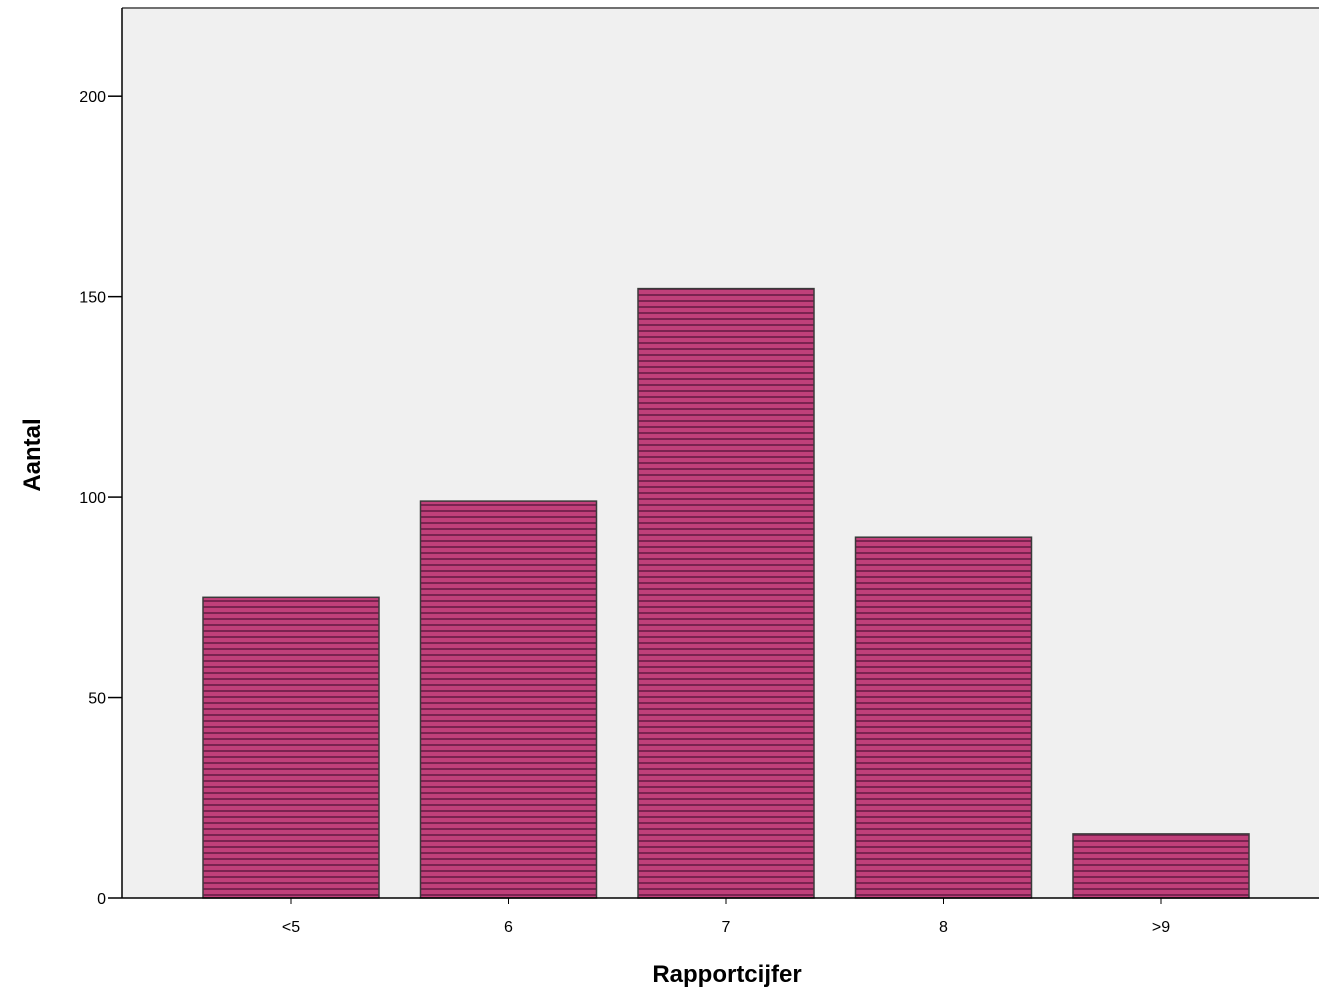  What do you see at coordinates (92, 498) in the screenshot?
I see `y-tick-label-2: 100` at bounding box center [92, 498].